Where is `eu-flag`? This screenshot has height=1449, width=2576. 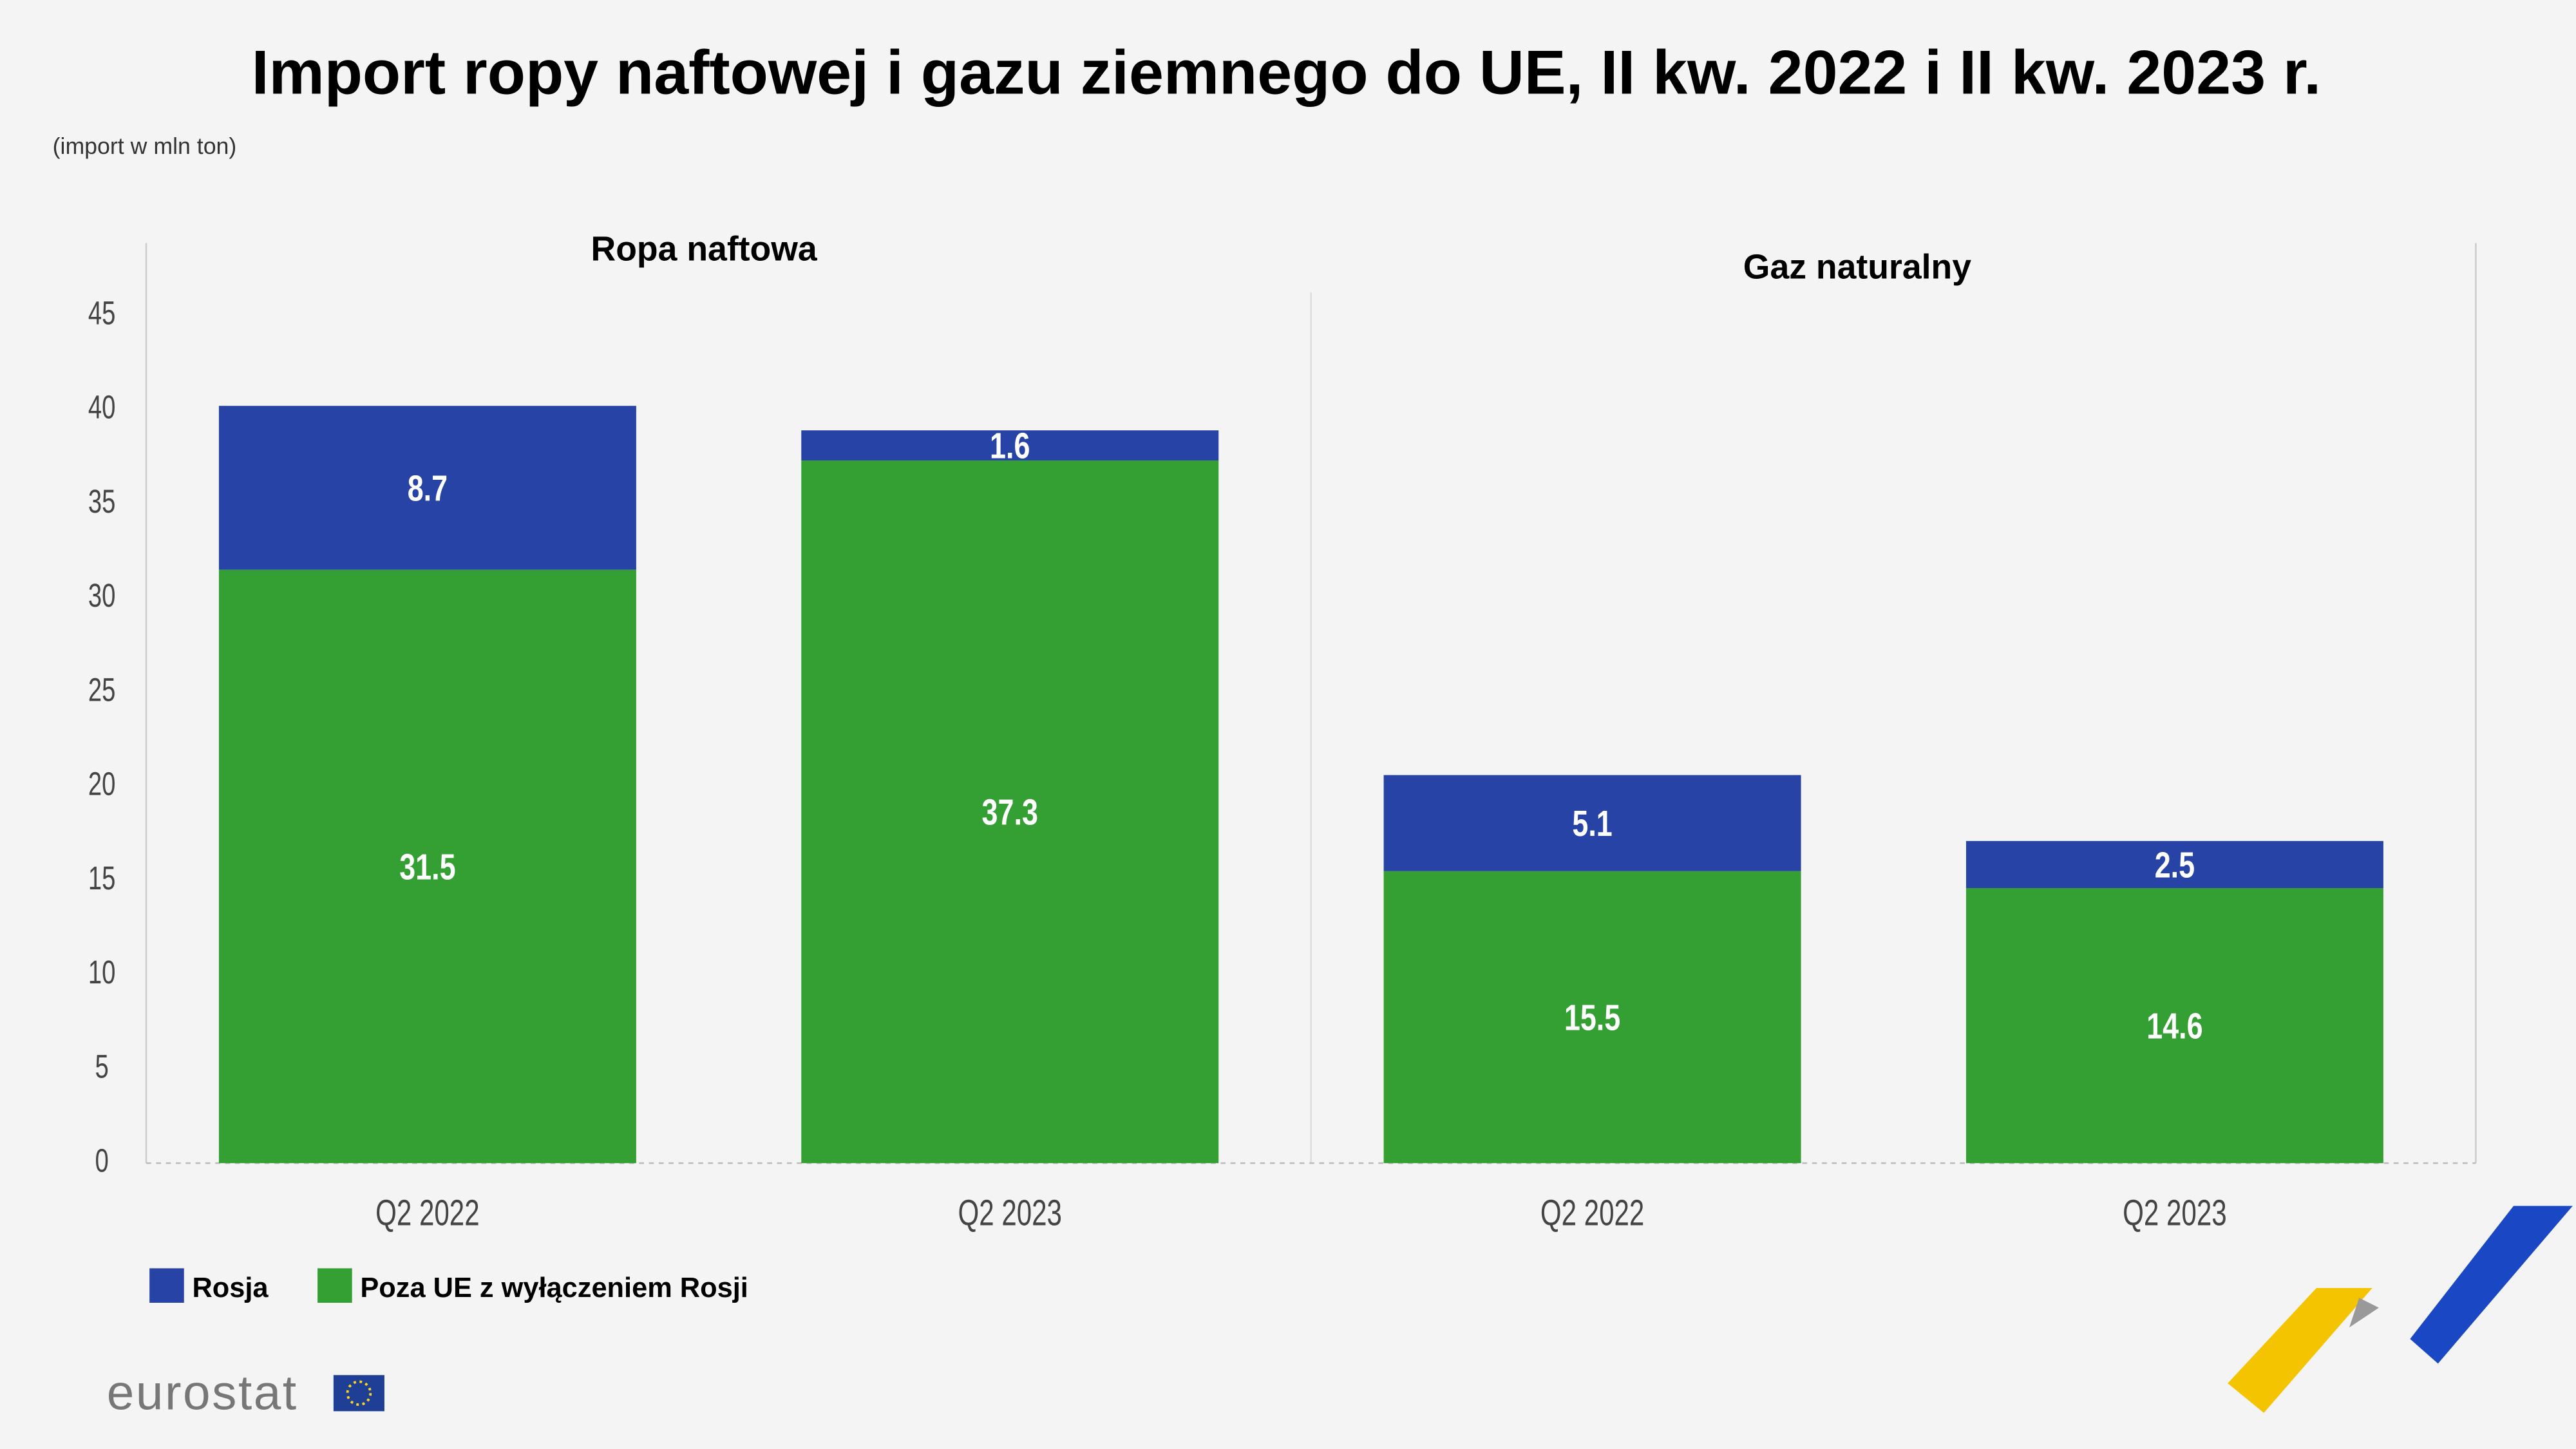
eu-flag is located at coordinates (358, 1393).